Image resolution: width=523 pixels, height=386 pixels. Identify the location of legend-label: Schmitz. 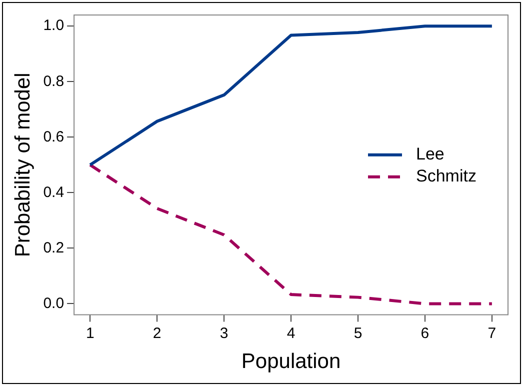
(446, 176).